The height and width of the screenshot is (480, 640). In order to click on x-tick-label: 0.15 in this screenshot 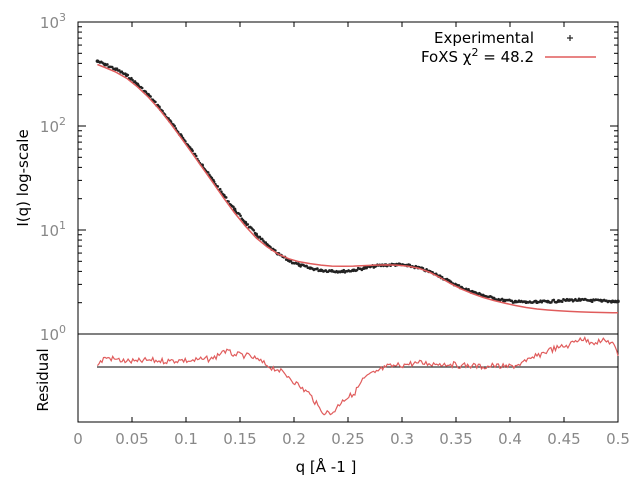, I will do `click(239, 439)`.